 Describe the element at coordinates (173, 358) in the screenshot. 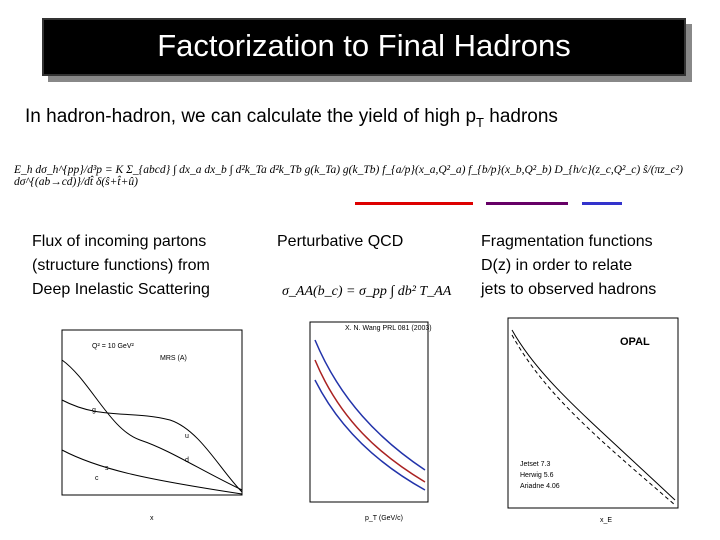

I see `plot-label: MRS (A)` at that location.